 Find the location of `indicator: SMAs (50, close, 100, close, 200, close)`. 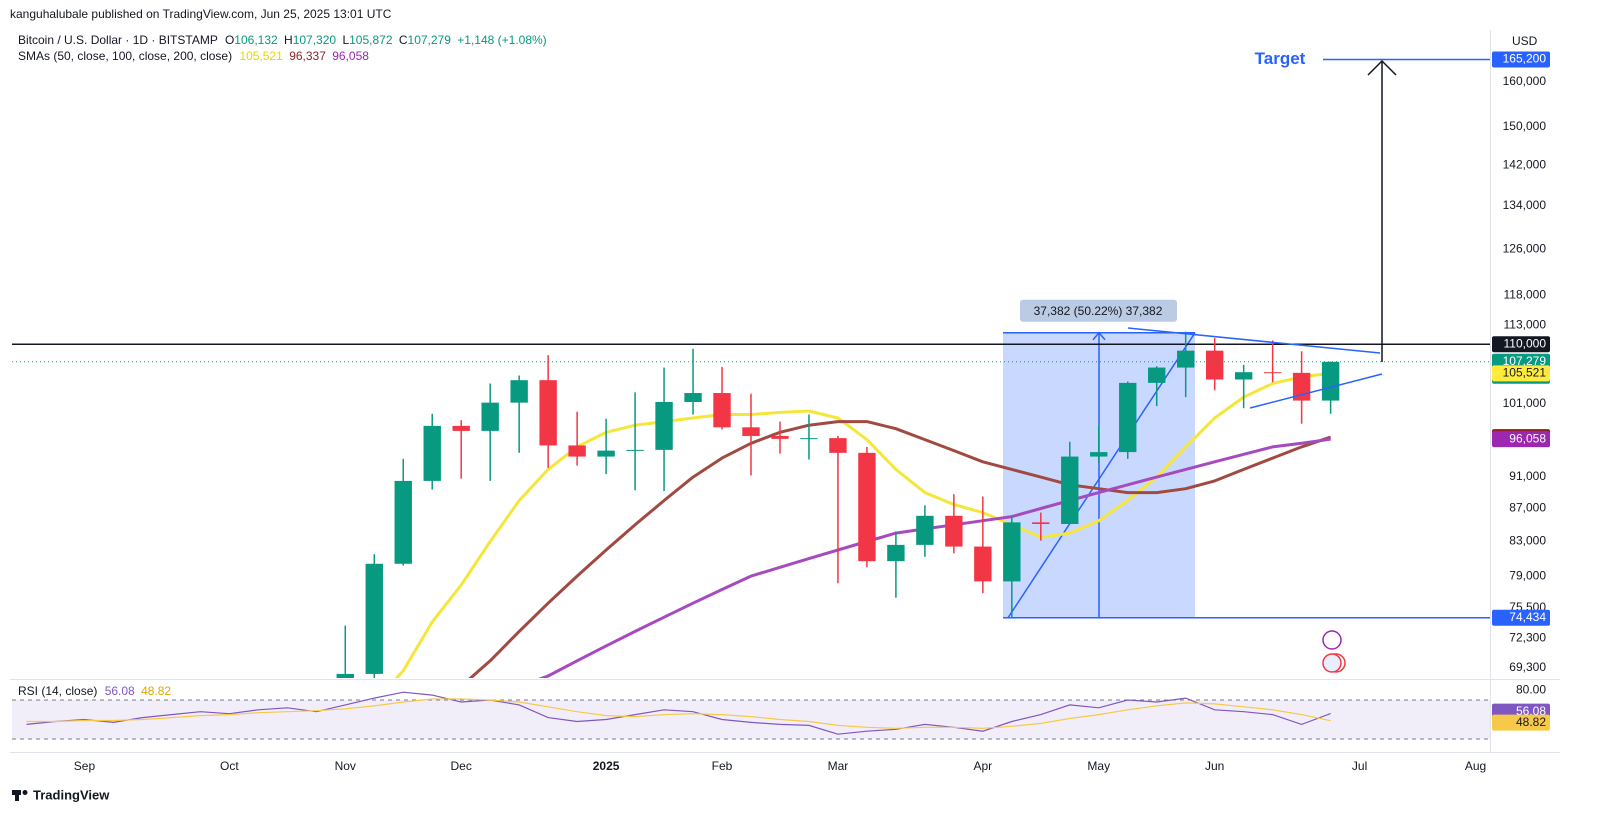

indicator: SMAs (50, close, 100, close, 200, close) is located at coordinates (125, 56).